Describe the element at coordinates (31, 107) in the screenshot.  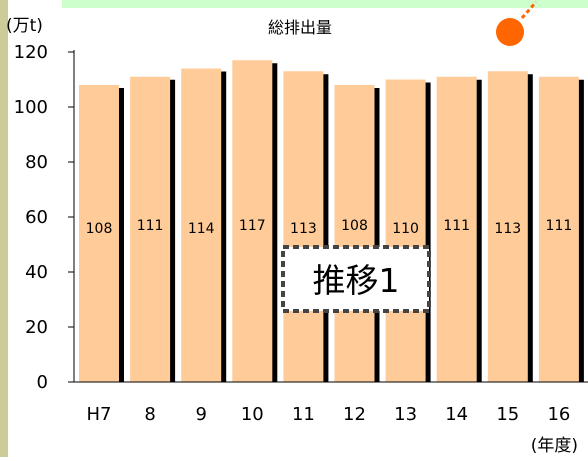
I see `y-tick-label: 100` at that location.